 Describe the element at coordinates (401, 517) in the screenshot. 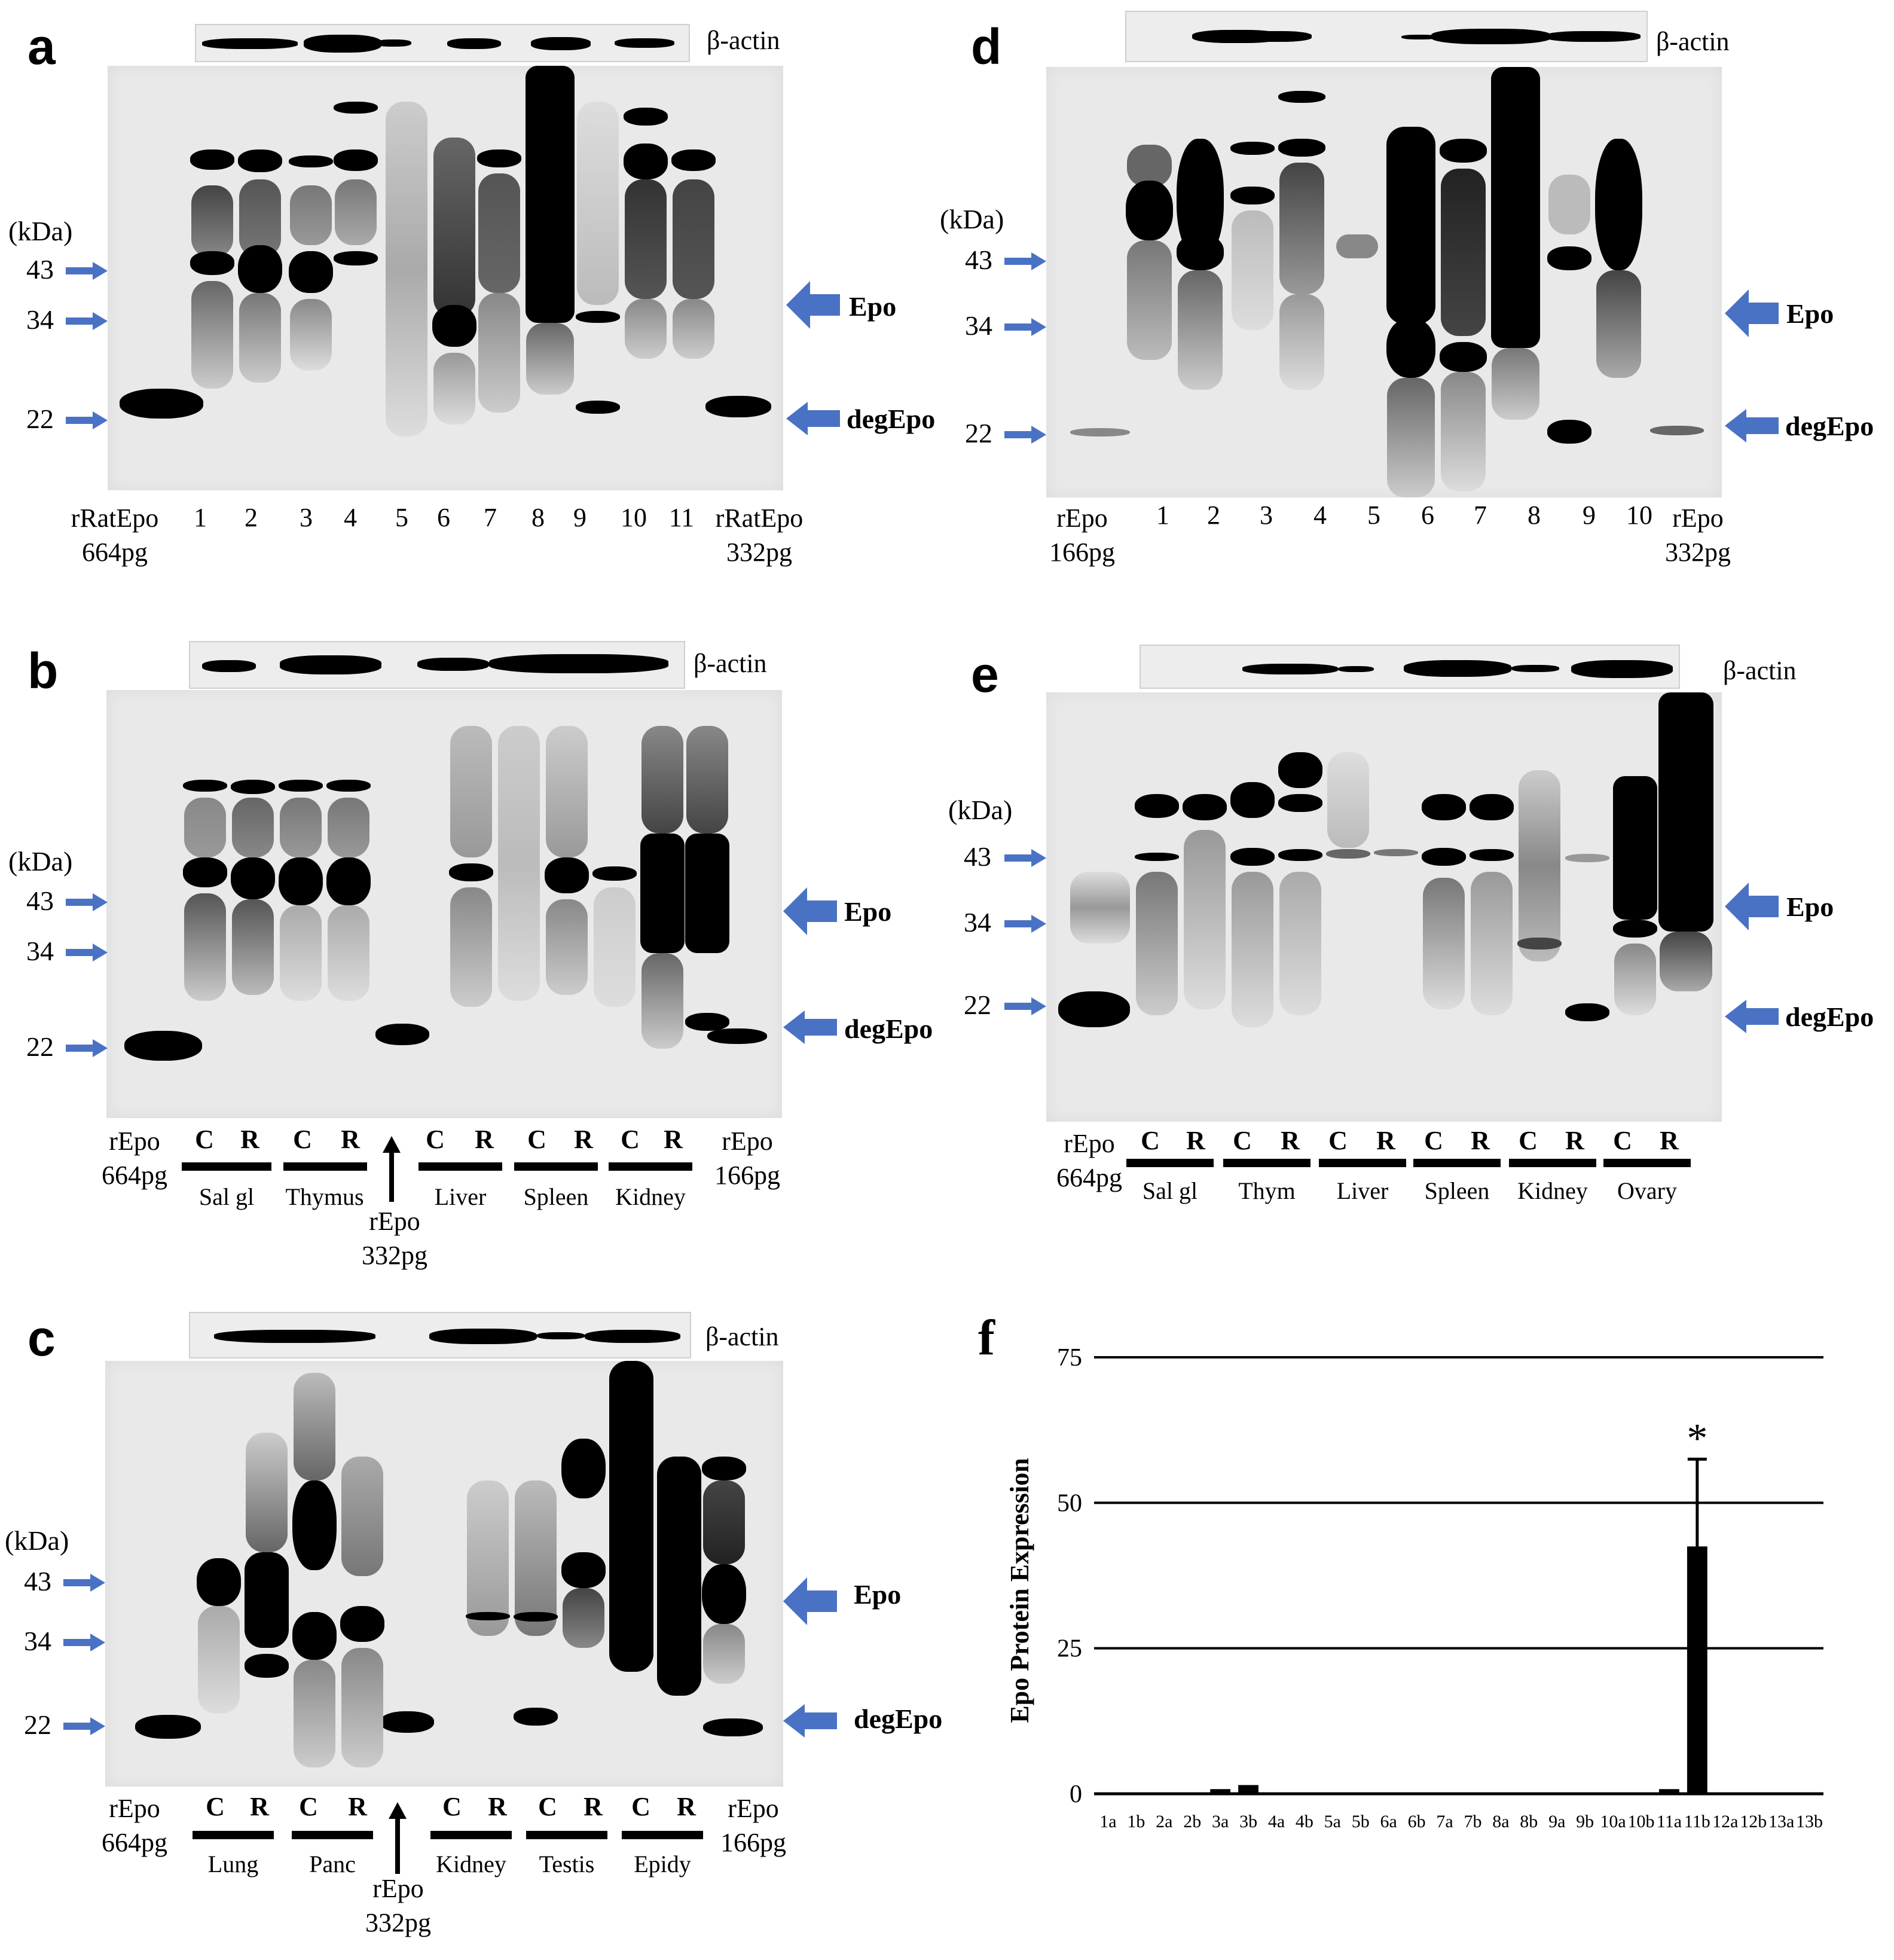

I see `lane-label: 5` at that location.